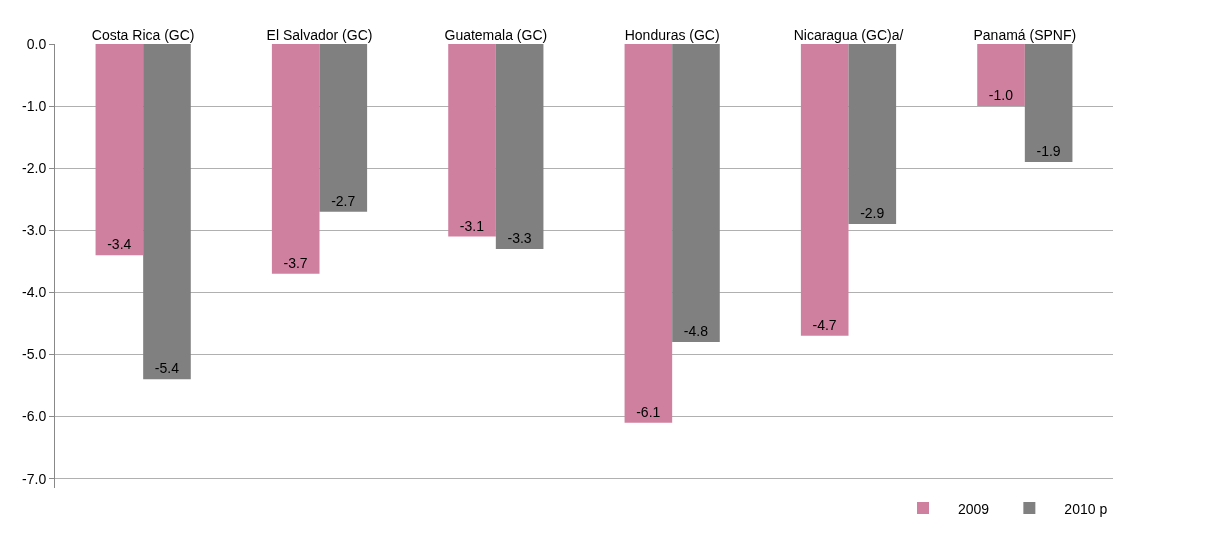 The width and height of the screenshot is (1207, 536). I want to click on data-label: -1.0, so click(1001, 95).